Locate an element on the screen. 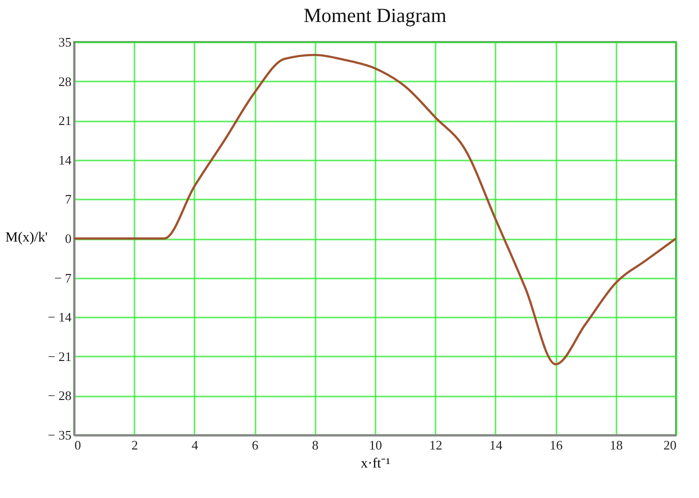 The width and height of the screenshot is (699, 498). x-tick-label: 18 is located at coordinates (616, 445).